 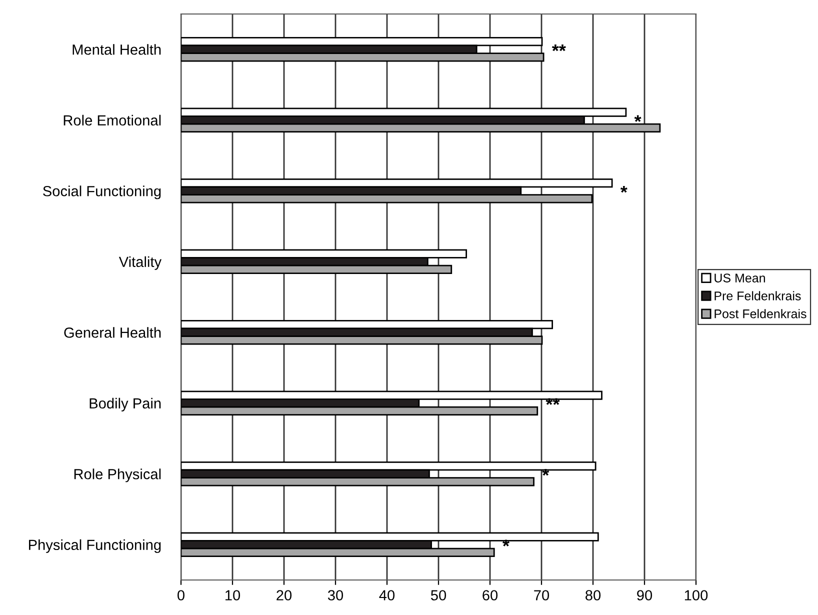 I want to click on legend-label: Post Feldenkrais, so click(x=760, y=313).